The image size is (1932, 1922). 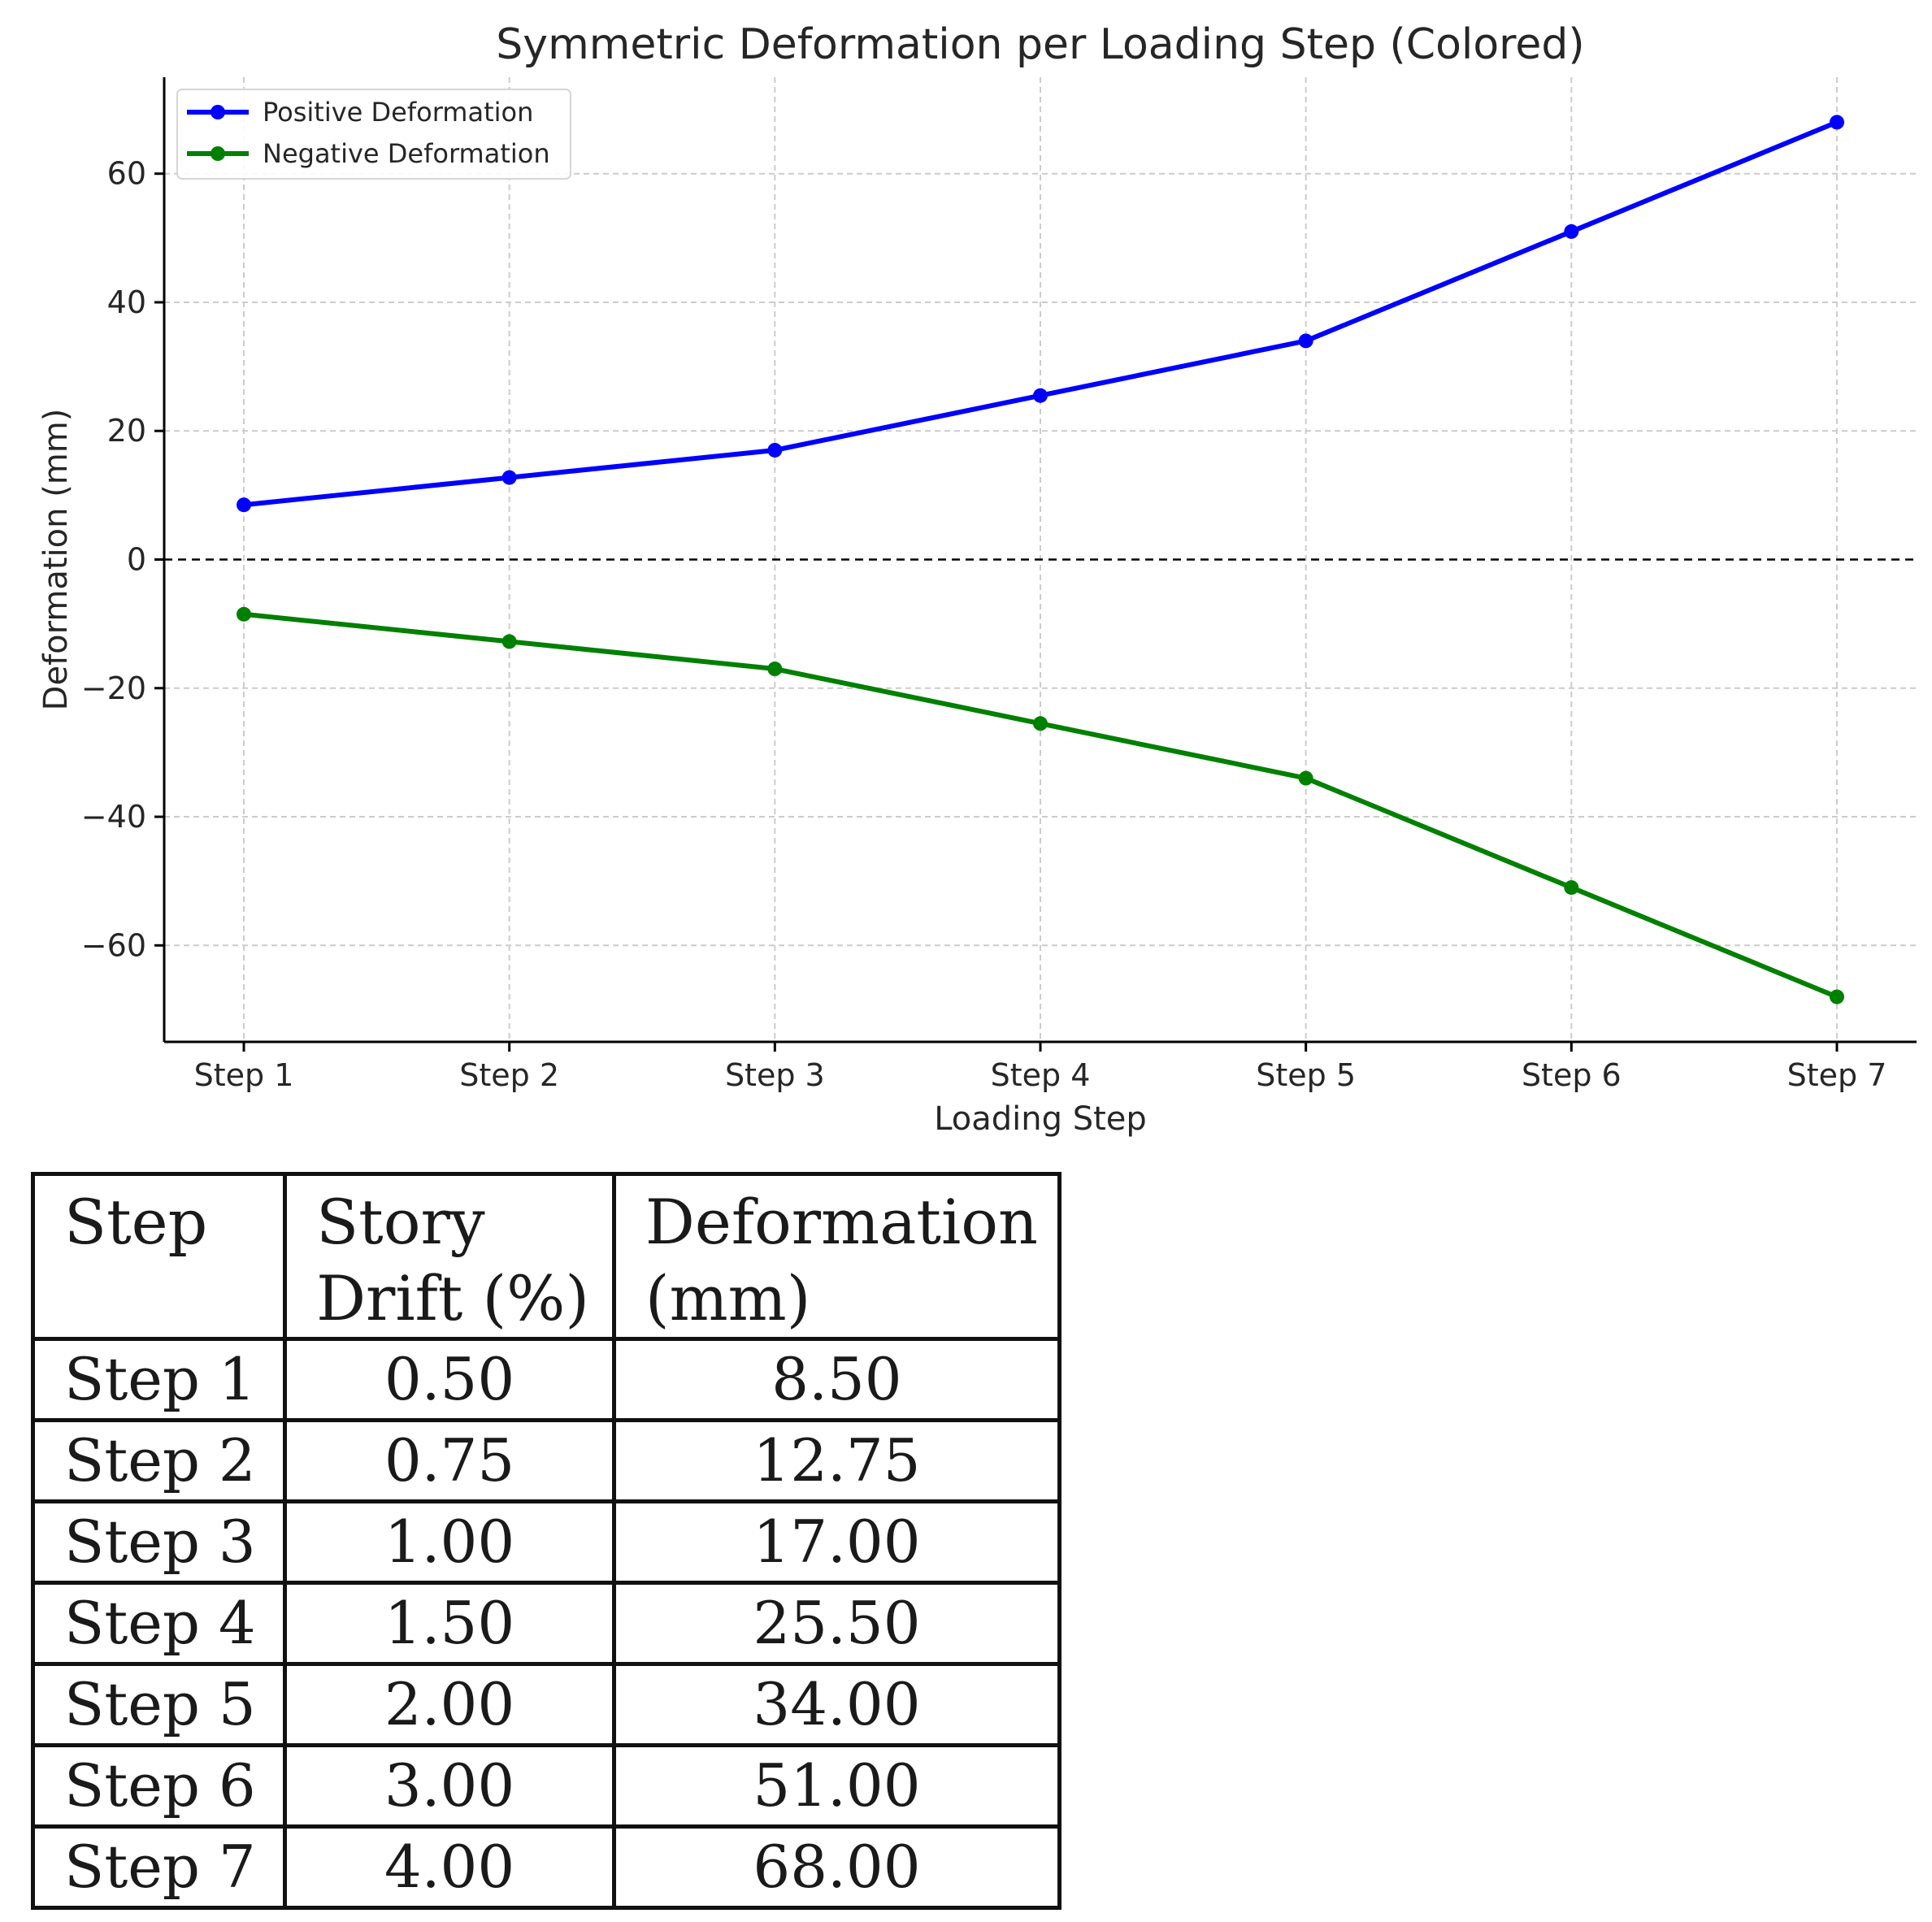 I want to click on x-tick-label: Step 6, so click(x=1572, y=1075).